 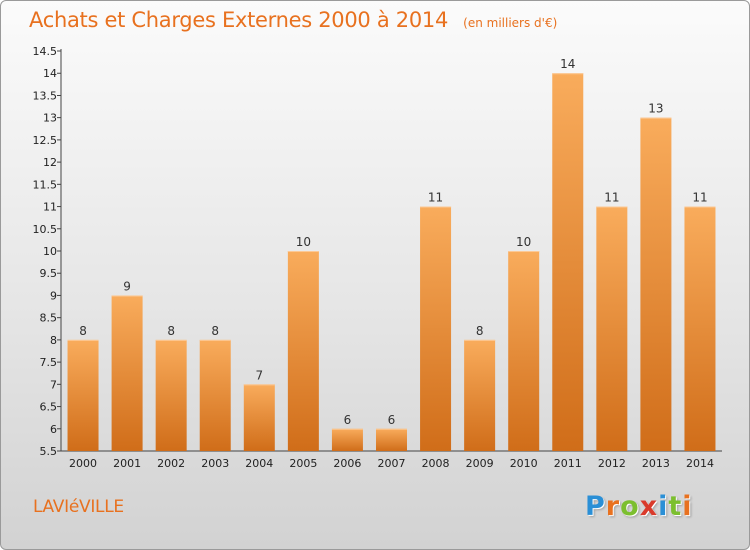 I want to click on bar-2010, so click(x=524, y=351).